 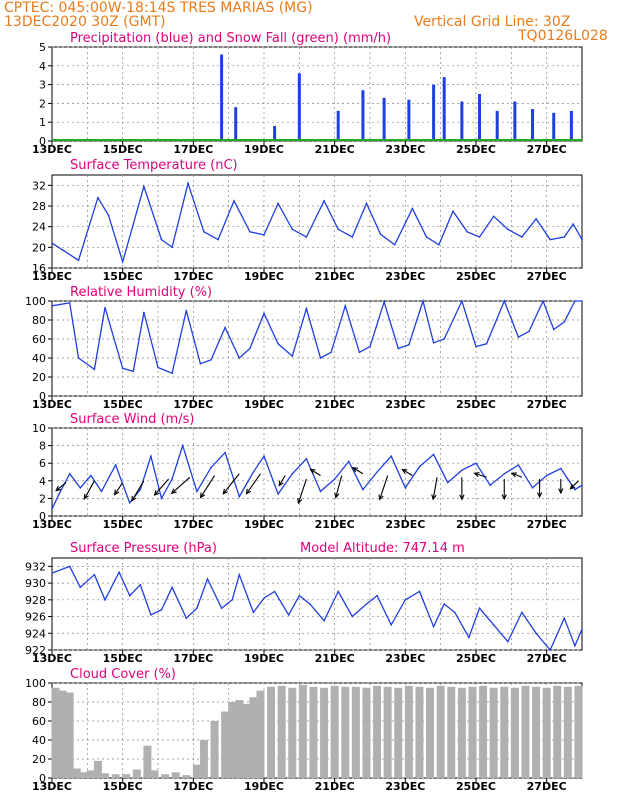 What do you see at coordinates (39, 377) in the screenshot?
I see `y-tick-label: 20` at bounding box center [39, 377].